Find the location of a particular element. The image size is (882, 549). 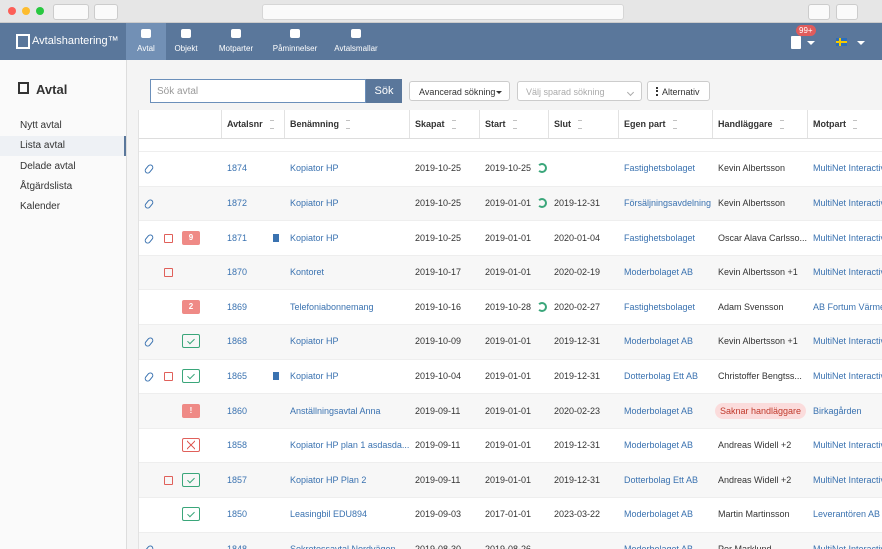

cell: Kopiator HP Plan 2 is located at coordinates (328, 480).